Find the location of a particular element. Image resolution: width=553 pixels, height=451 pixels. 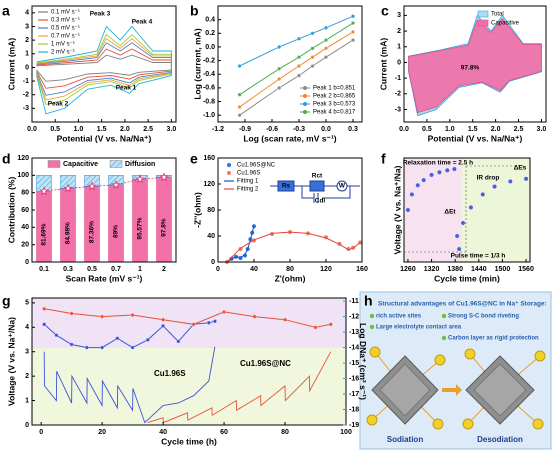

y2-tick-label: -16 is located at coordinates (354, 378).